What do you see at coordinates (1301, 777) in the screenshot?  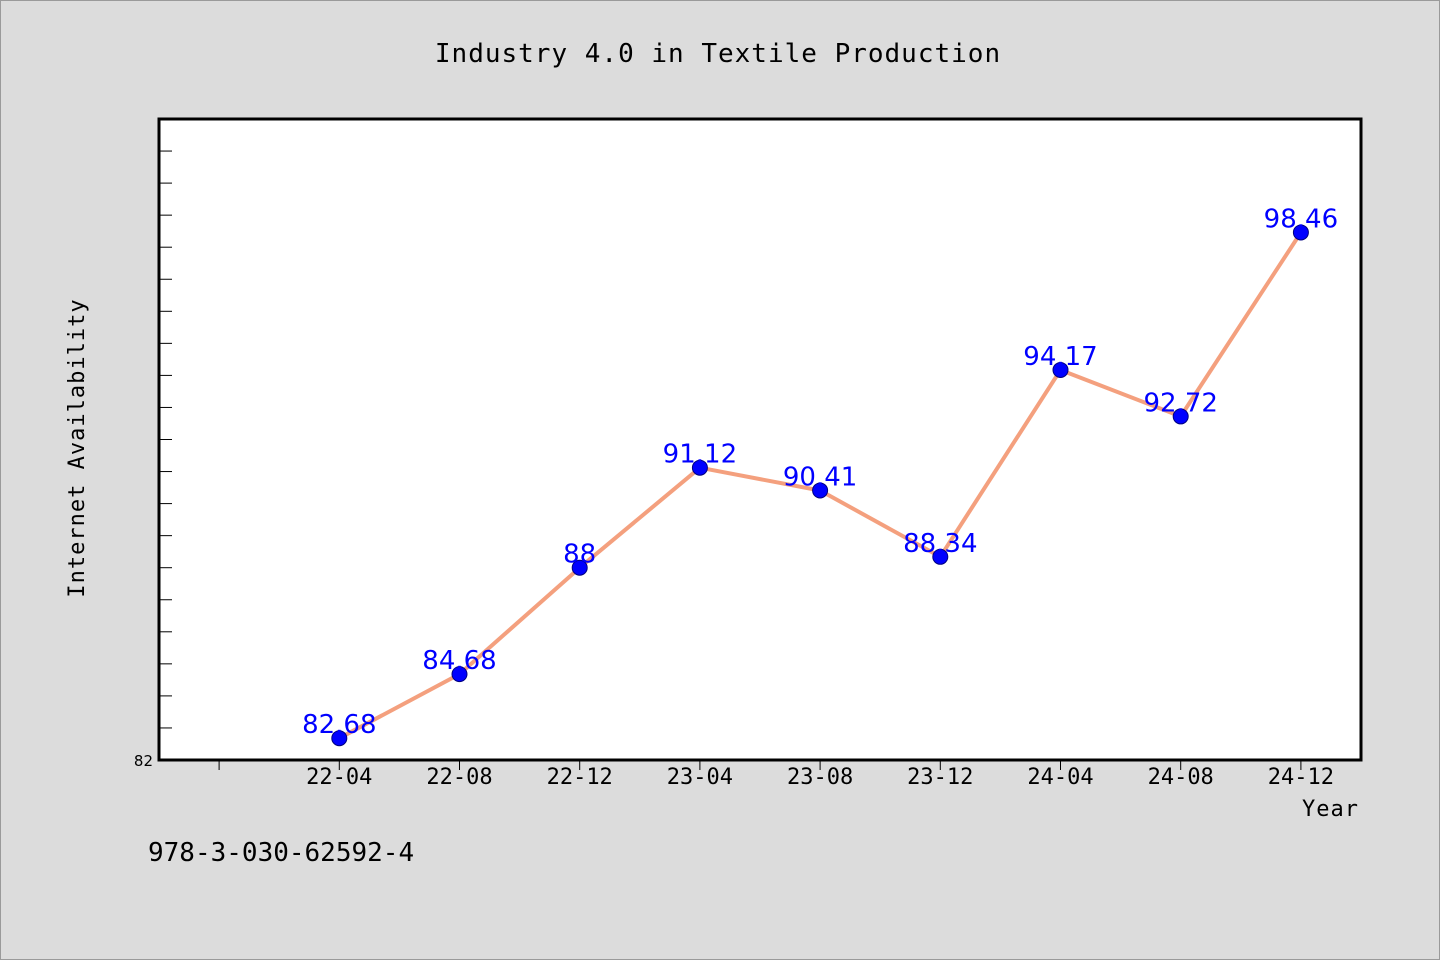 I see `x-tick-label: 24-12` at bounding box center [1301, 777].